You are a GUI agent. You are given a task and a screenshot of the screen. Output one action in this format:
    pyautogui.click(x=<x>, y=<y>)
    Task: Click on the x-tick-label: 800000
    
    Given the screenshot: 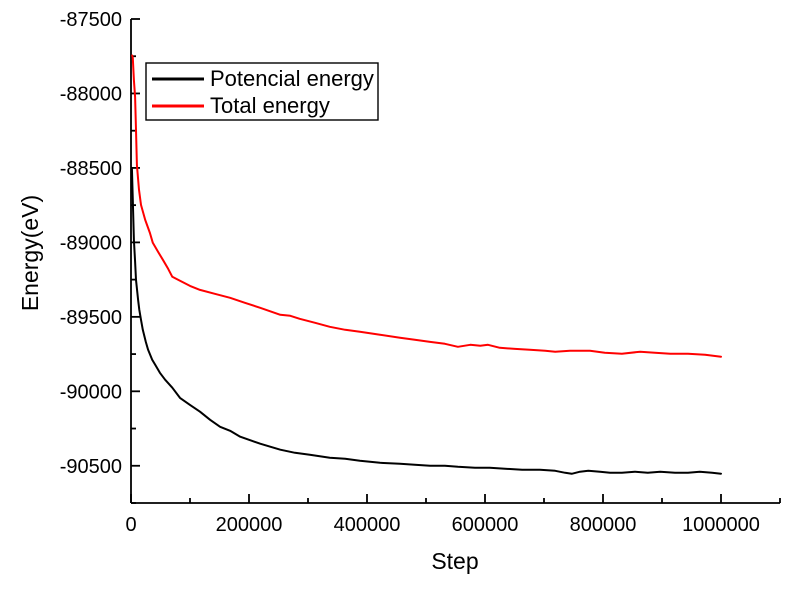 What is the action you would take?
    pyautogui.click(x=603, y=525)
    